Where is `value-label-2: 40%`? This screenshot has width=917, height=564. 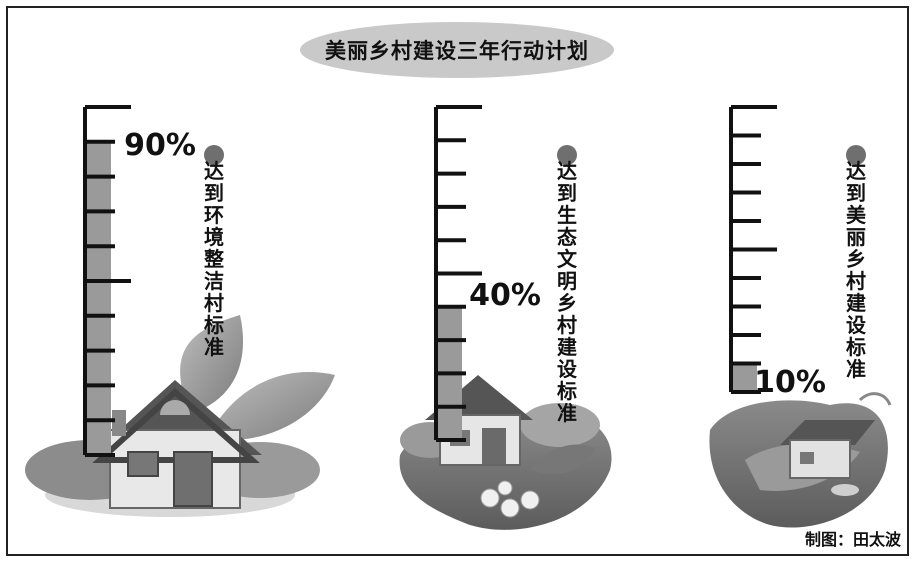
value-label-2: 40% is located at coordinates (505, 295).